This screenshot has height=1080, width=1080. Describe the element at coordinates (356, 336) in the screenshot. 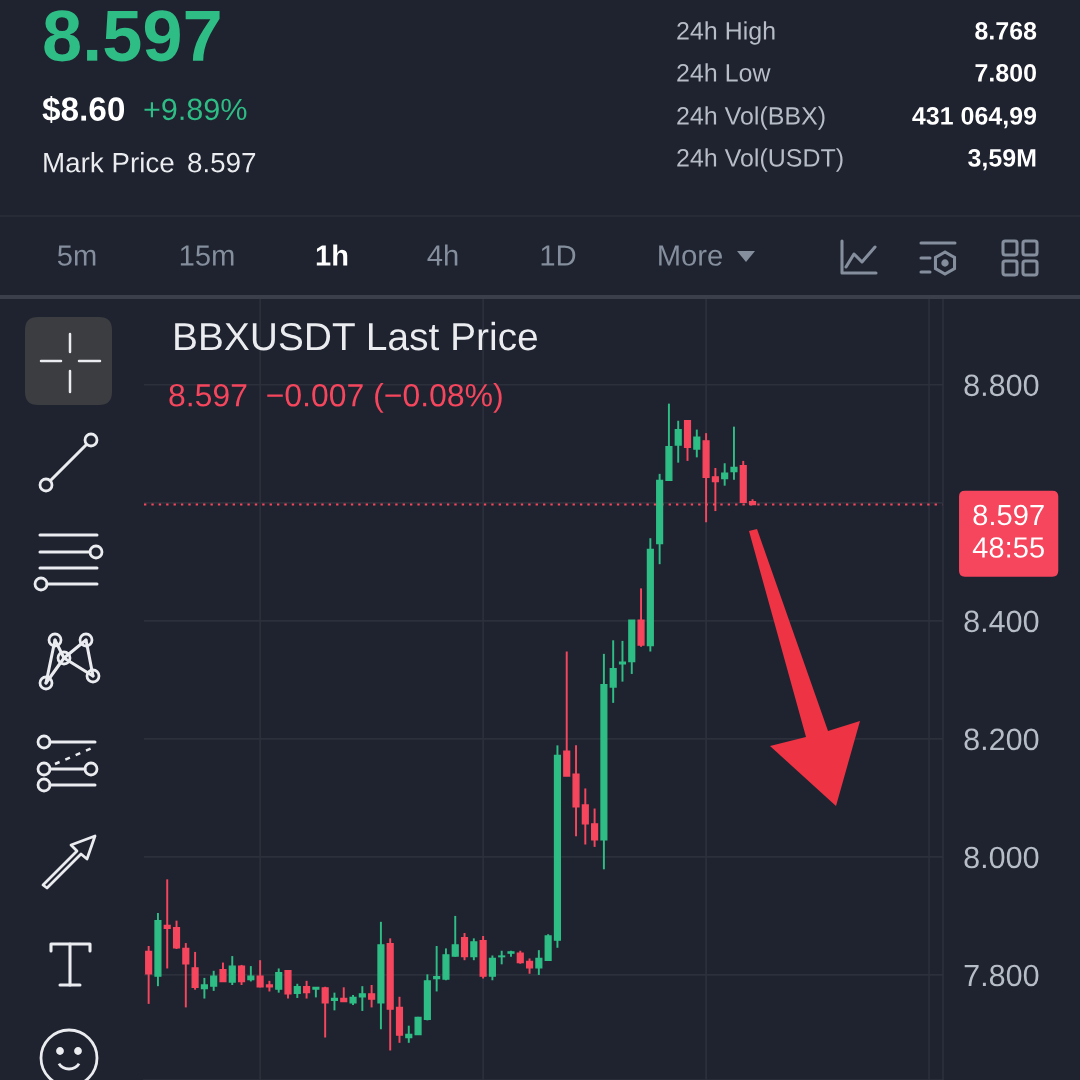

I see `chart-title: BBXUSDT Last Price` at that location.